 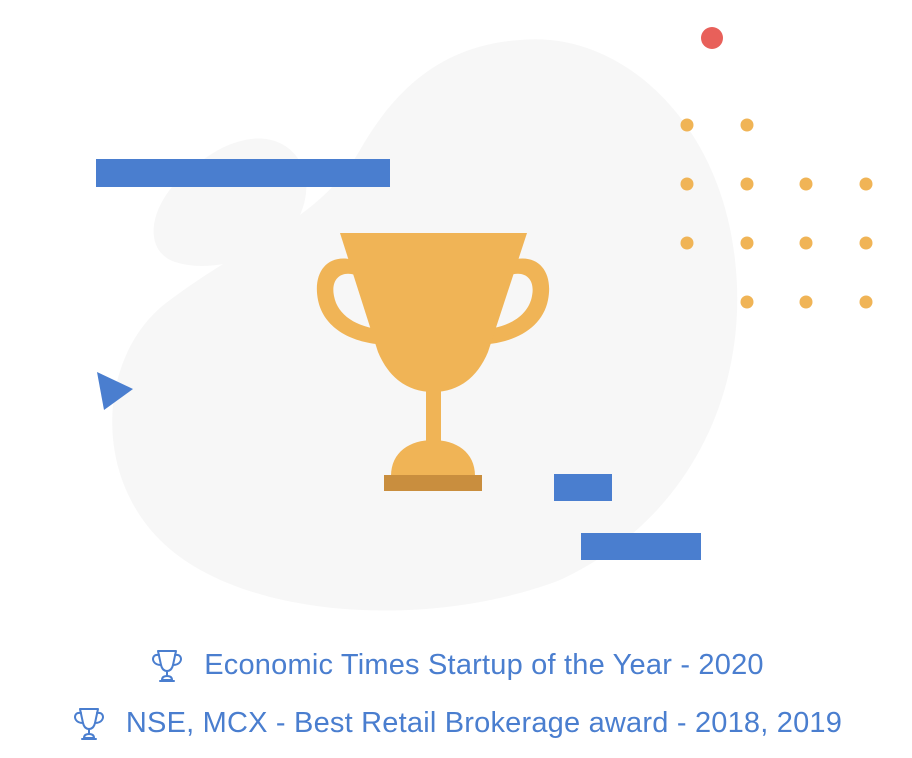 I want to click on decor-red-dot, so click(x=712, y=38).